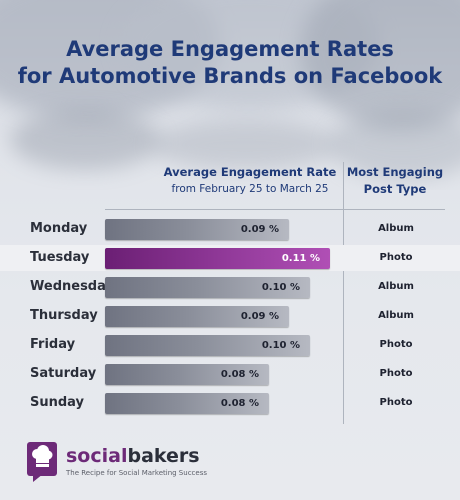 This screenshot has height=500, width=460. I want to click on day-label: Saturday, so click(63, 373).